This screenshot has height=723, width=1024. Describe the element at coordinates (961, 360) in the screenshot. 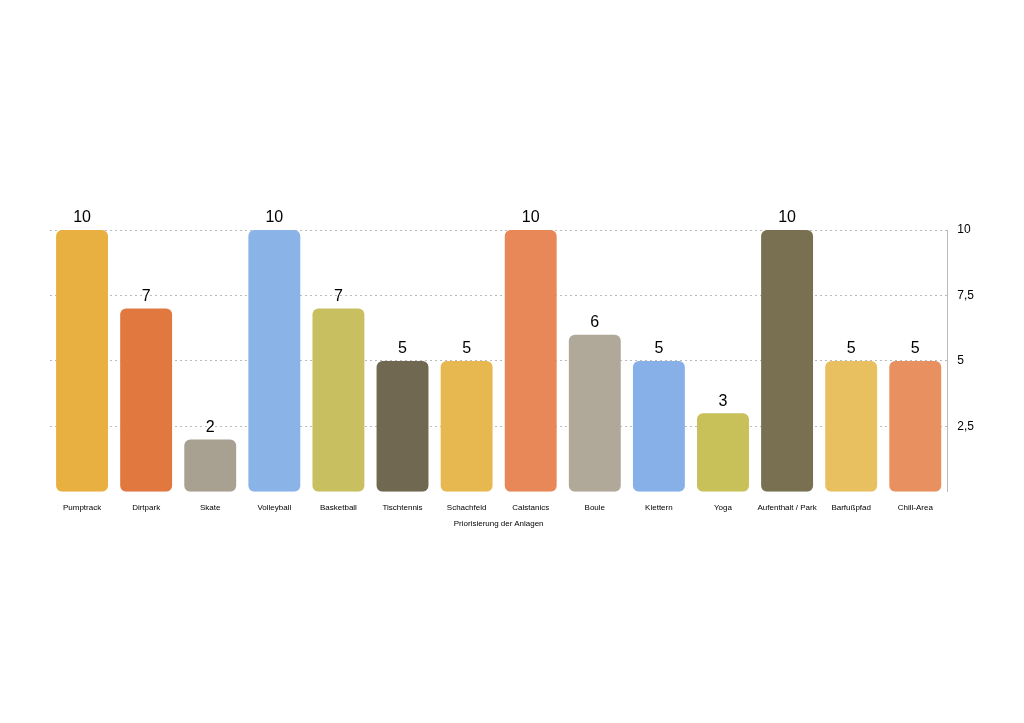

I see `y-tick-label: 5` at that location.